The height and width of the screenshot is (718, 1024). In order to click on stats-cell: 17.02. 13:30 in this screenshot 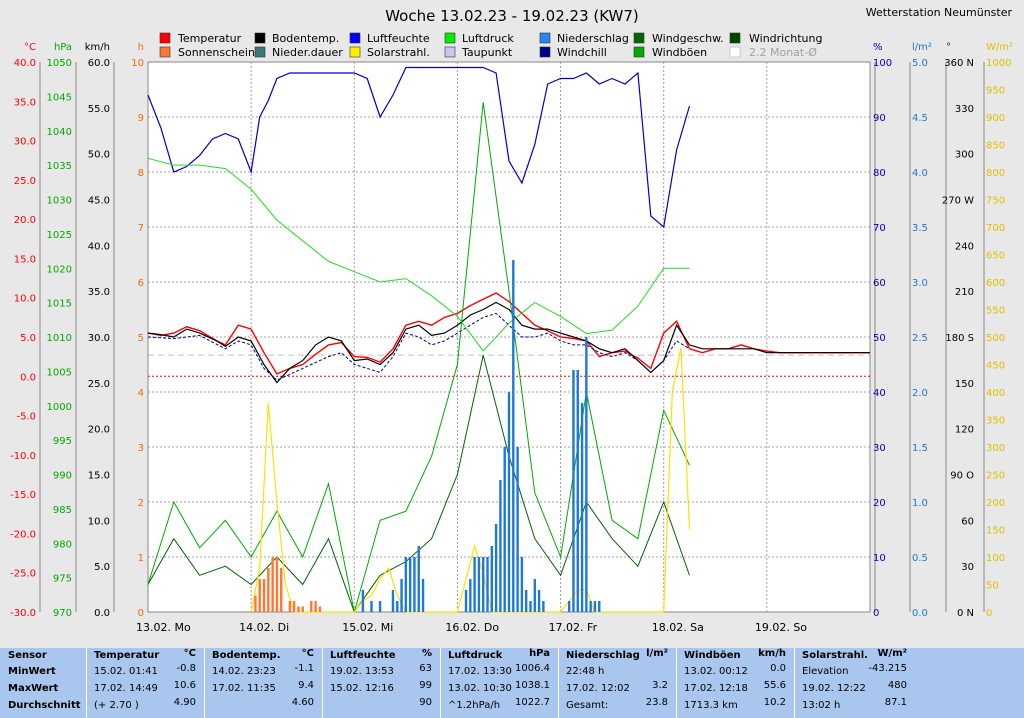, I will do `click(480, 671)`.